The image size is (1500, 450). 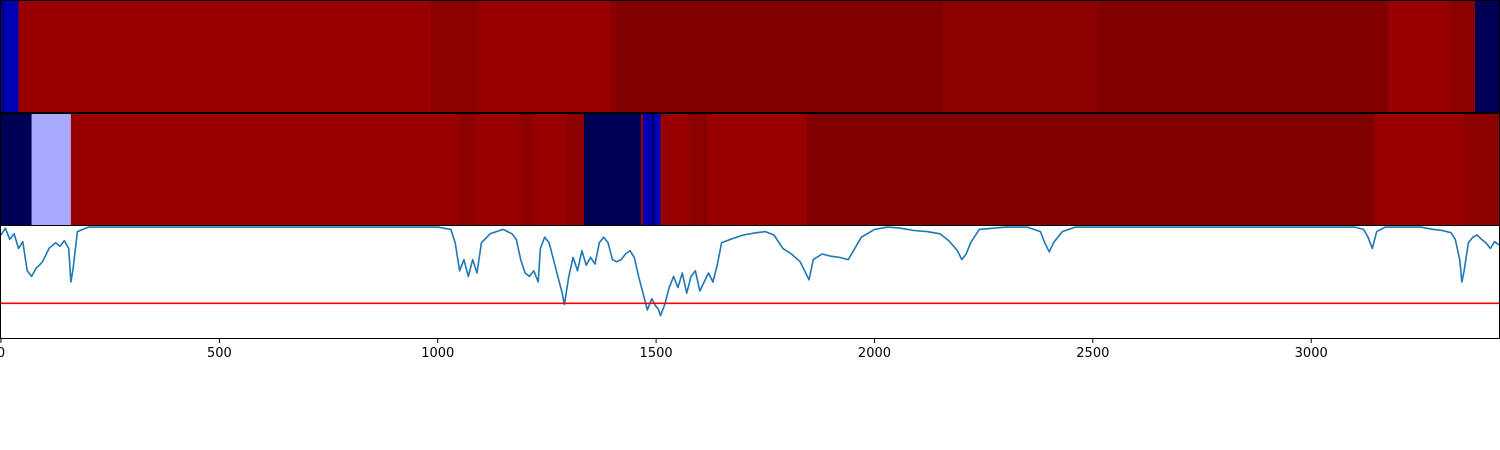 I want to click on x-tick-label: 2000, so click(x=874, y=353).